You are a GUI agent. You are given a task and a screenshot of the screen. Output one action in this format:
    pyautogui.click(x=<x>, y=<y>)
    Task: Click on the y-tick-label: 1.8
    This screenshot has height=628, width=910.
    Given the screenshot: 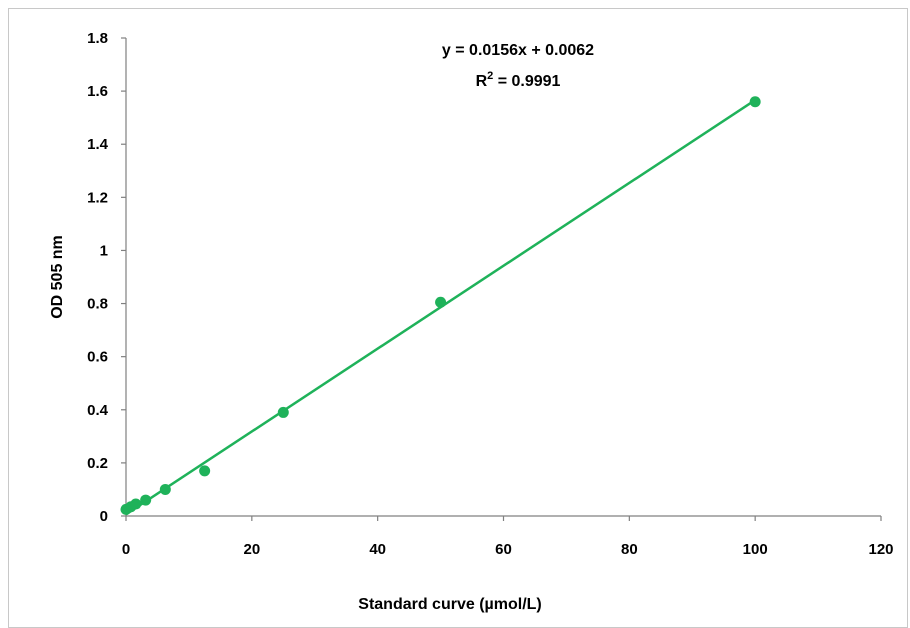 What is the action you would take?
    pyautogui.click(x=97, y=38)
    